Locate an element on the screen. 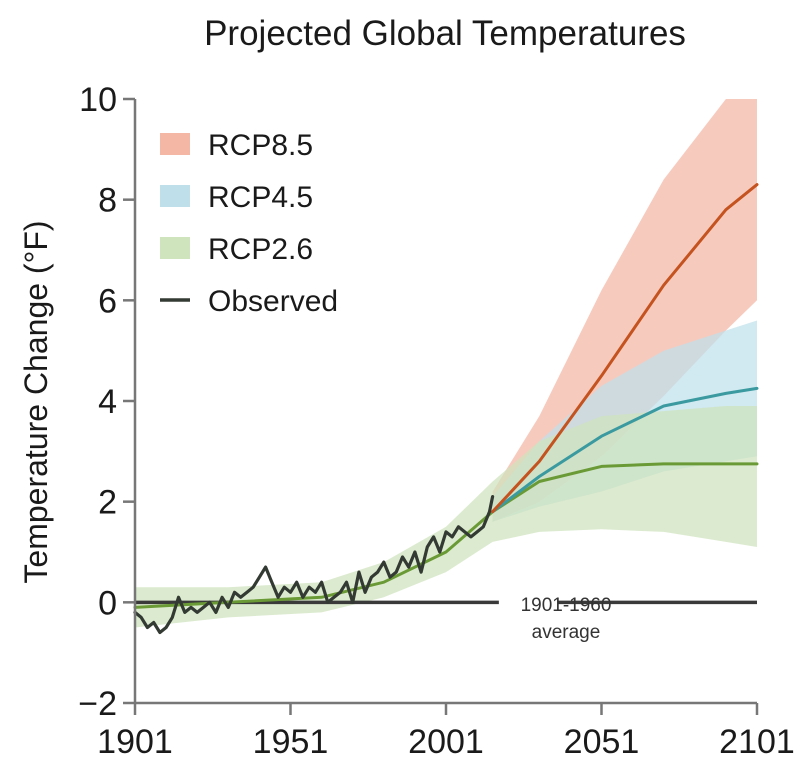  baseline-label-line2: average is located at coordinates (566, 632).